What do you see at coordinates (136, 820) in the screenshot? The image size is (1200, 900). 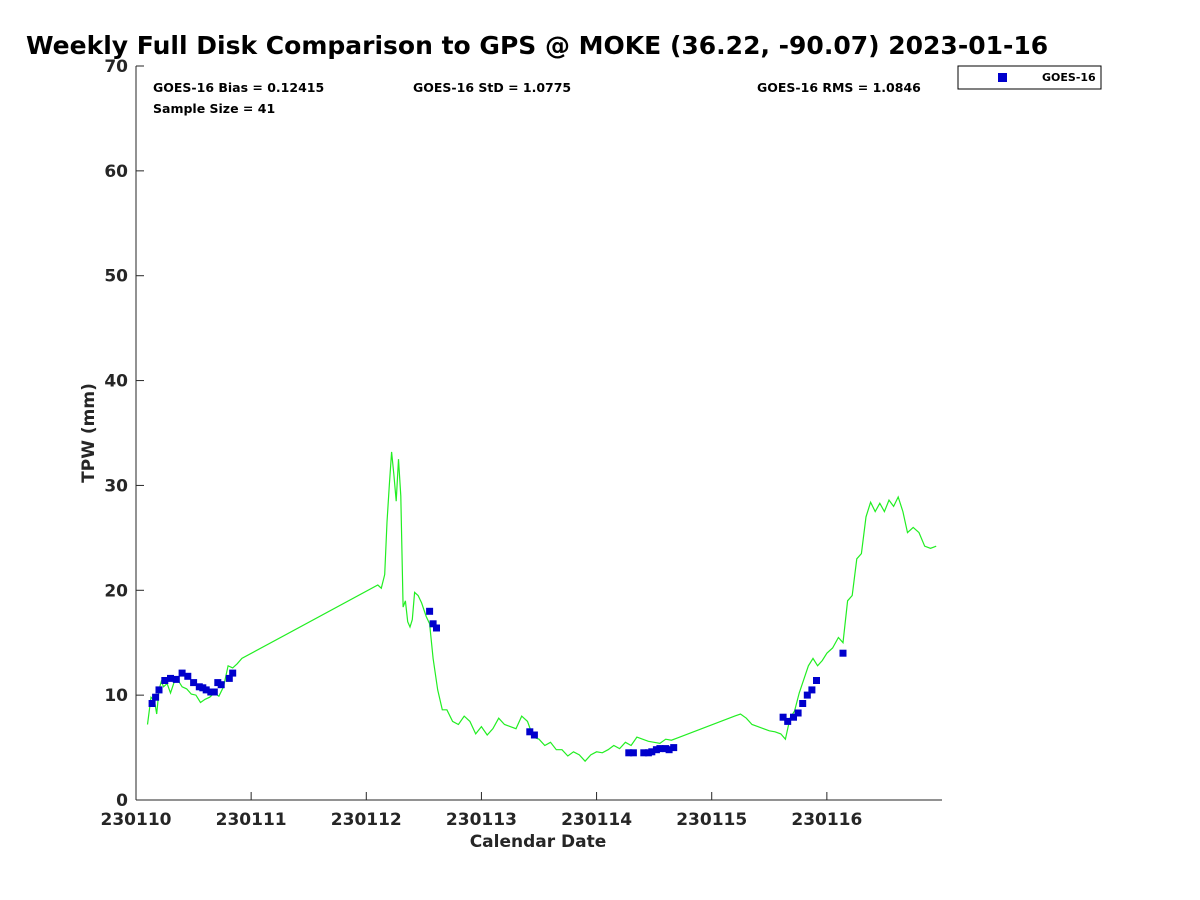 I see `x-tick-label: 230110` at bounding box center [136, 820].